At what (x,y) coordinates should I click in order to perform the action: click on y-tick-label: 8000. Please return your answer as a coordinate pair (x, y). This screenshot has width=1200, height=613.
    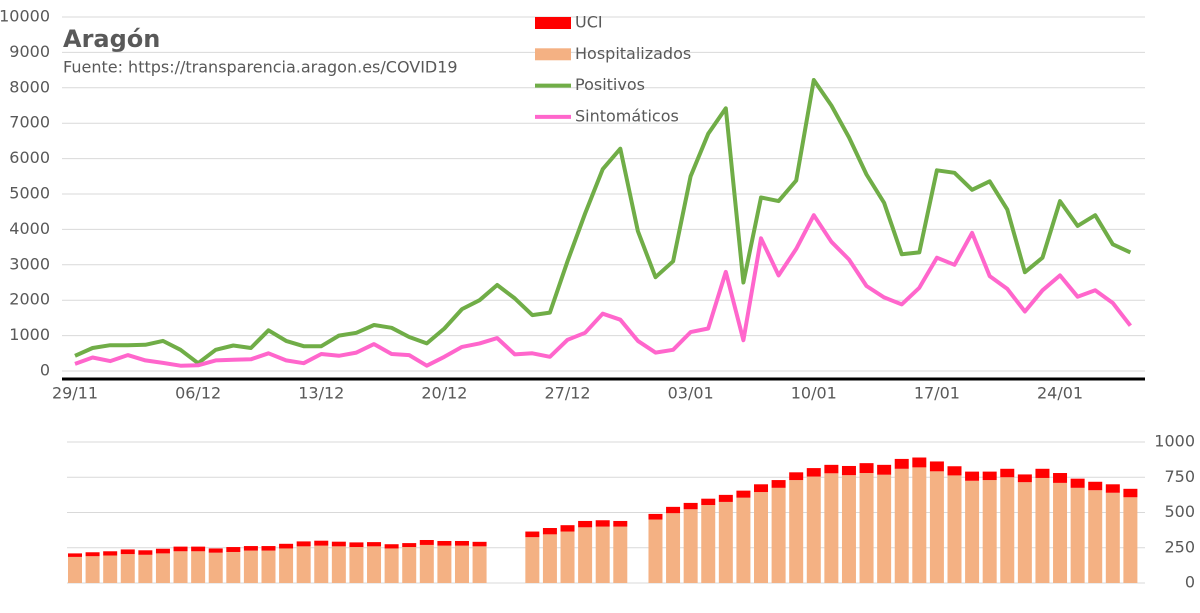
    Looking at the image, I should click on (29, 86).